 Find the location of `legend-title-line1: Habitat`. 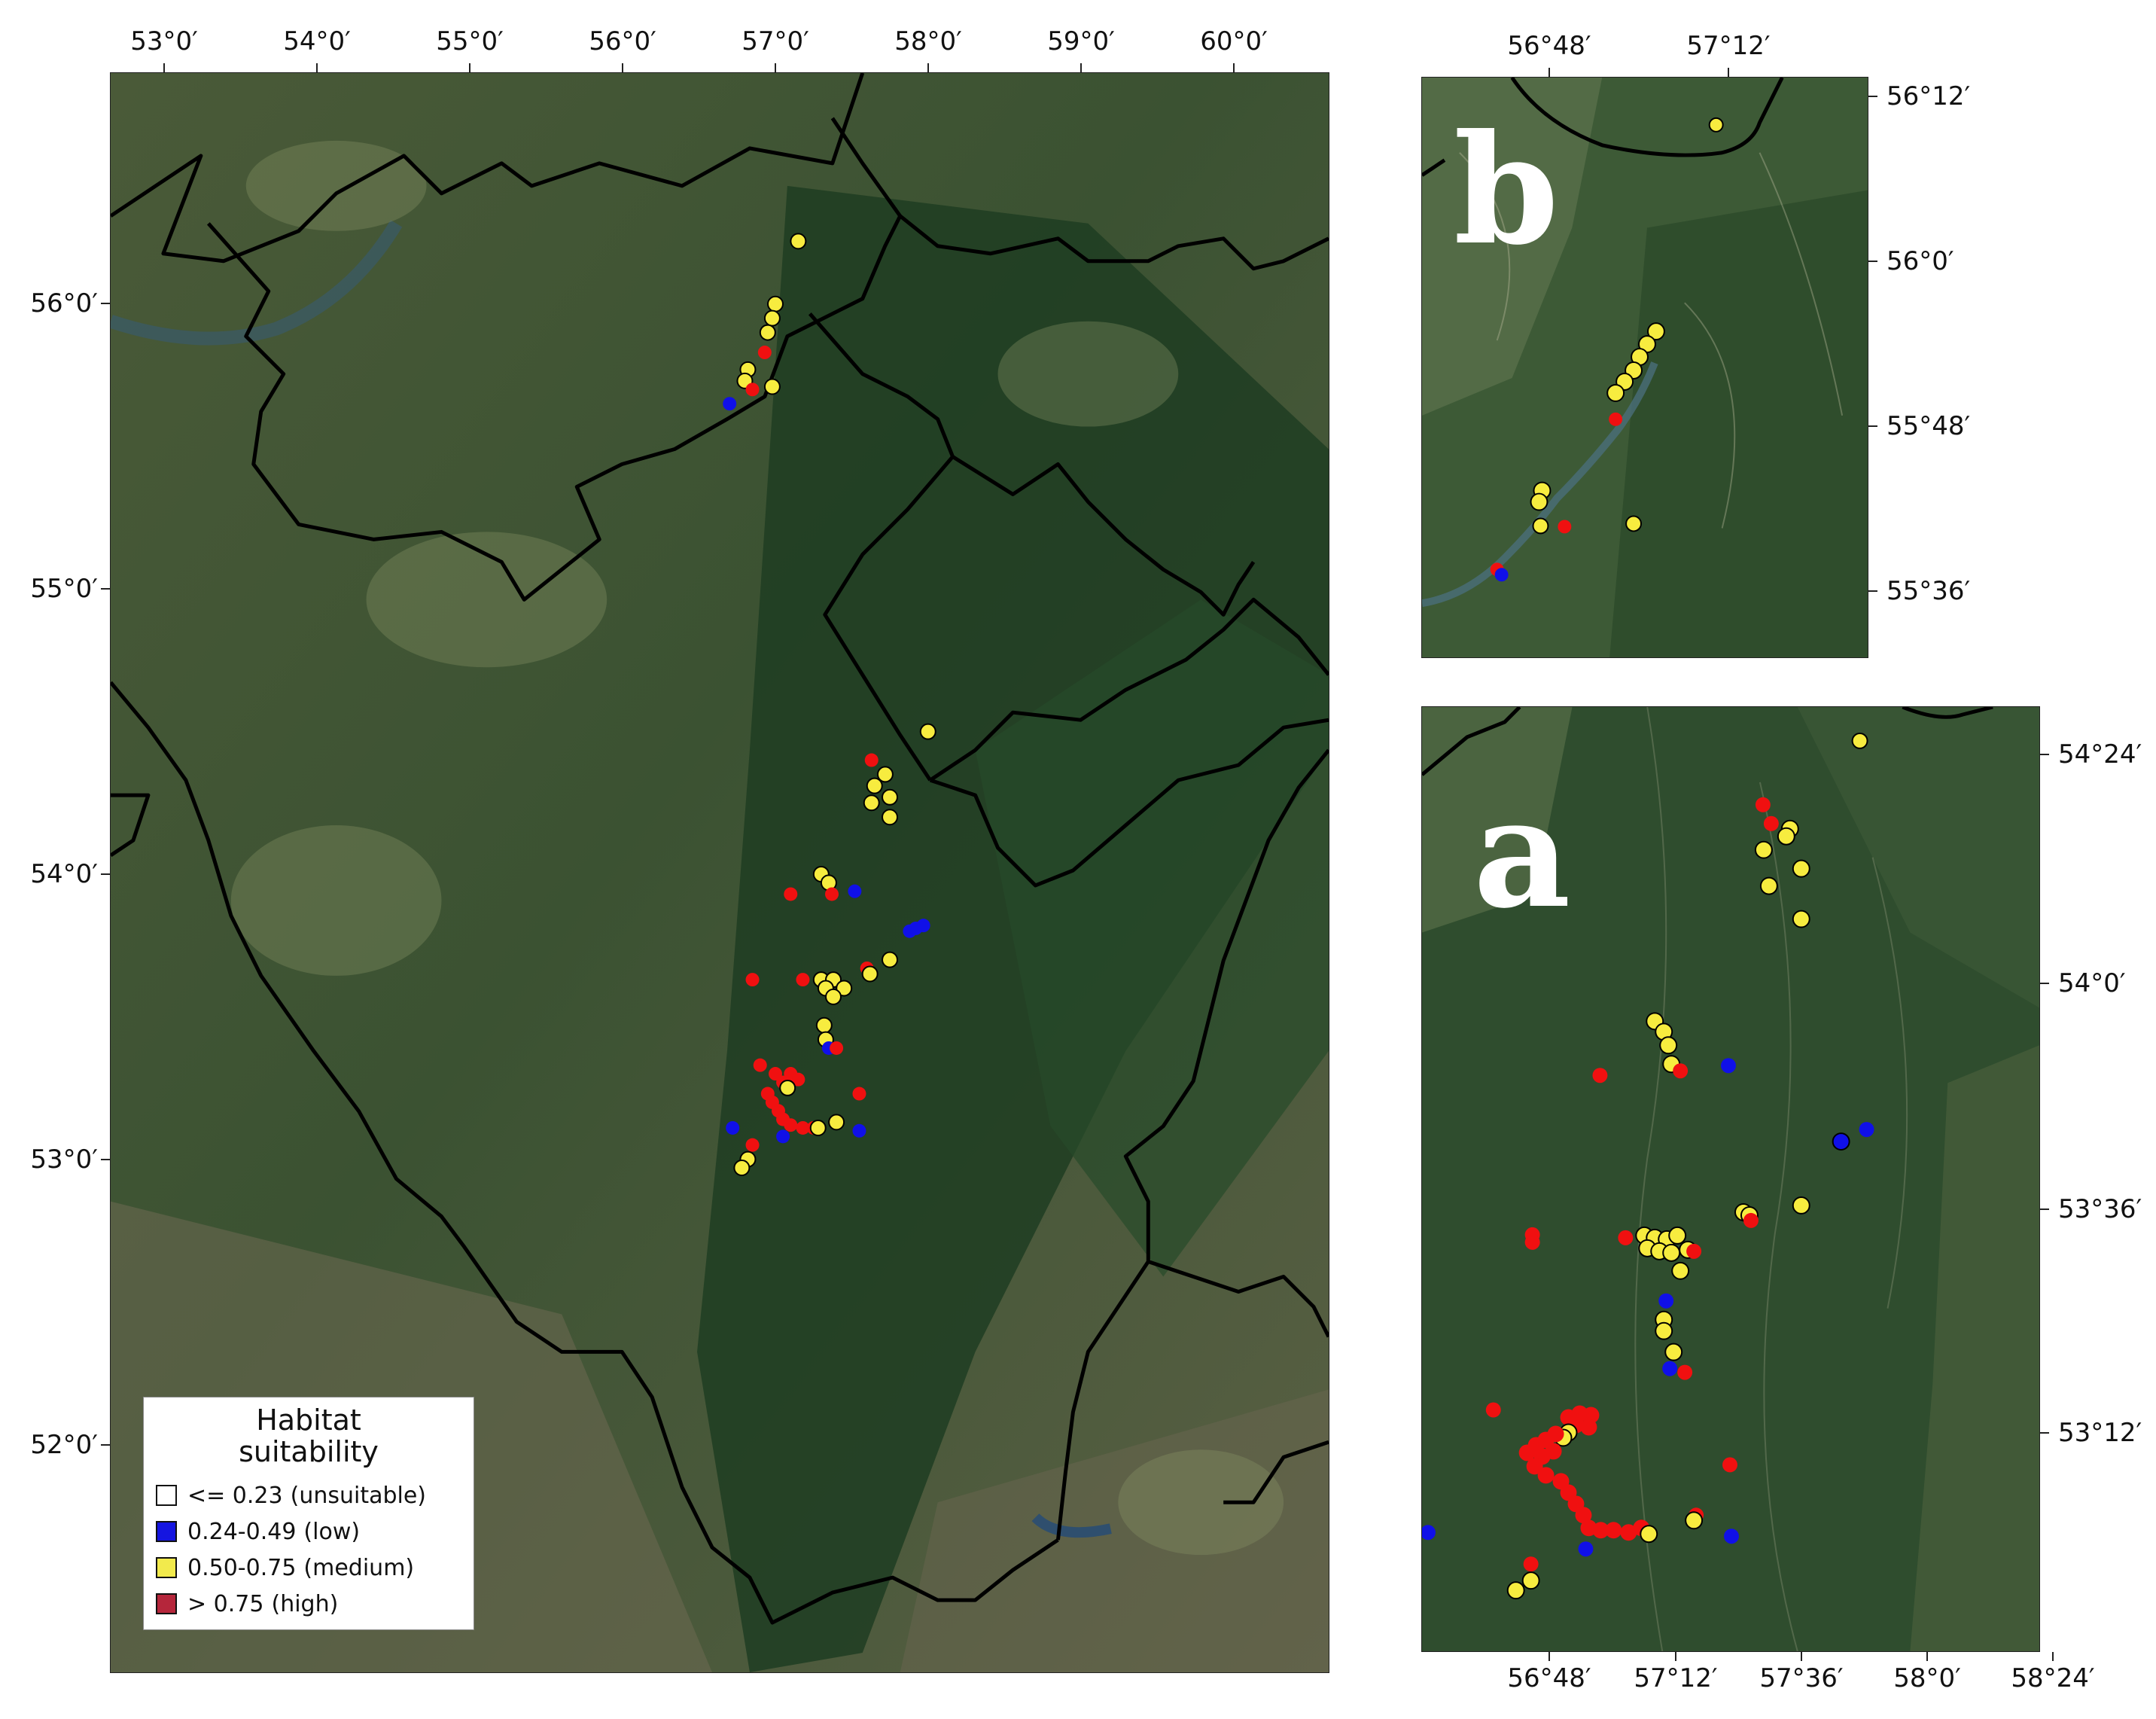

legend-title-line1: Habitat is located at coordinates (308, 1420).